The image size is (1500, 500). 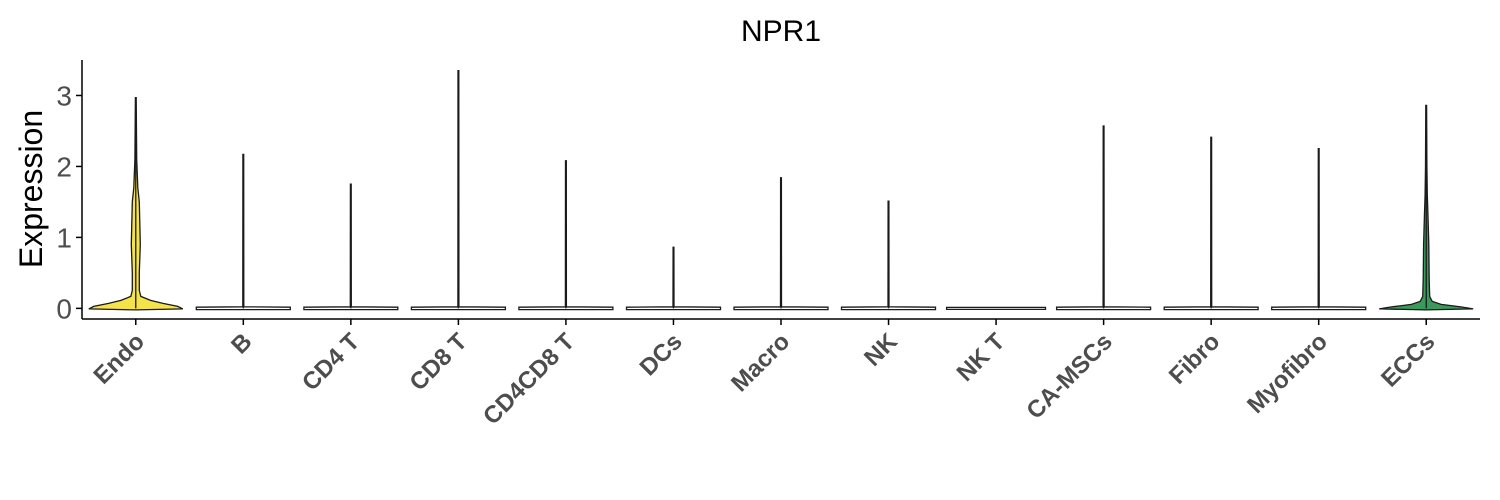 I want to click on chart-title: NPR1, so click(x=781, y=31).